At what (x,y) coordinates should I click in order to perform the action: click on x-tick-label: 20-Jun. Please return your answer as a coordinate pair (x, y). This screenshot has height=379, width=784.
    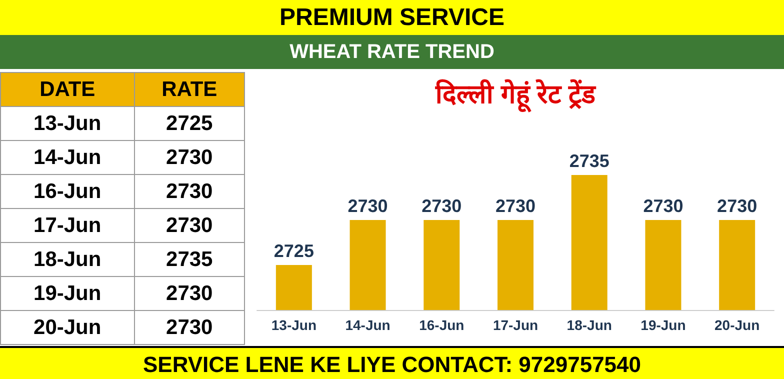
    Looking at the image, I should click on (737, 325).